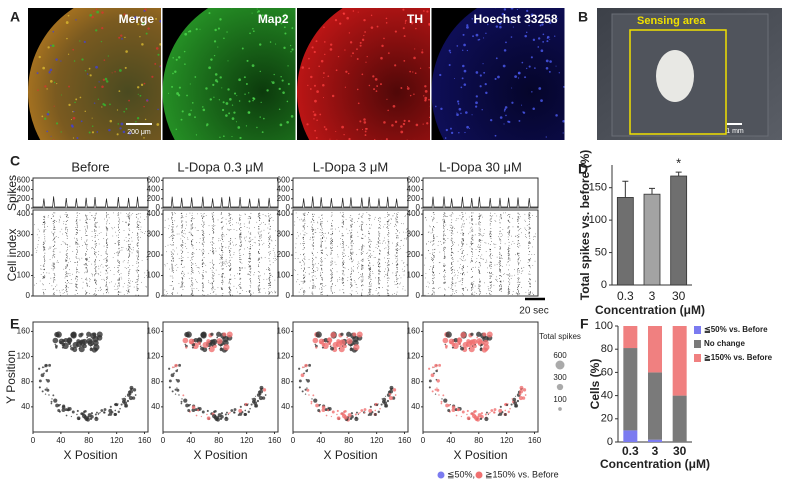  What do you see at coordinates (350, 166) in the screenshot?
I see `condition-title: L-Dopa 3 μM` at bounding box center [350, 166].